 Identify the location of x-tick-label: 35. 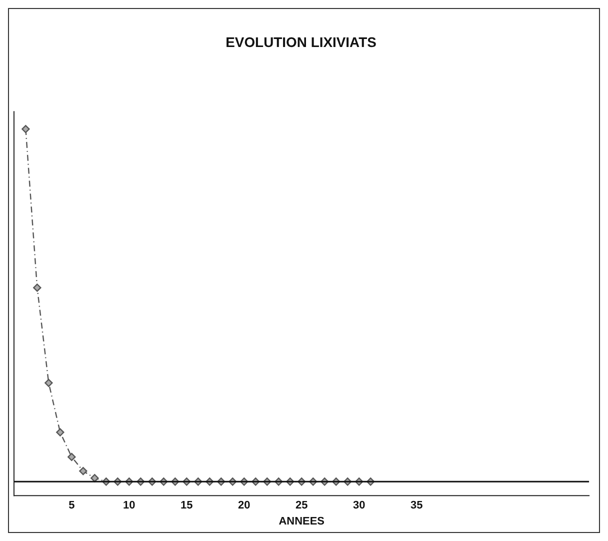
(416, 505).